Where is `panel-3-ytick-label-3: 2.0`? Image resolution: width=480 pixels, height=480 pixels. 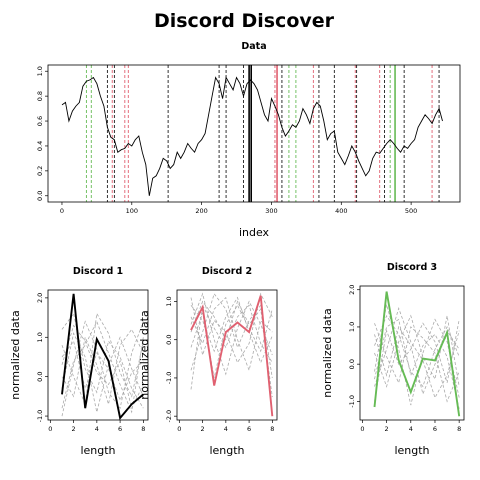 panel-3-ytick-label-3: 2.0 is located at coordinates (352, 290).